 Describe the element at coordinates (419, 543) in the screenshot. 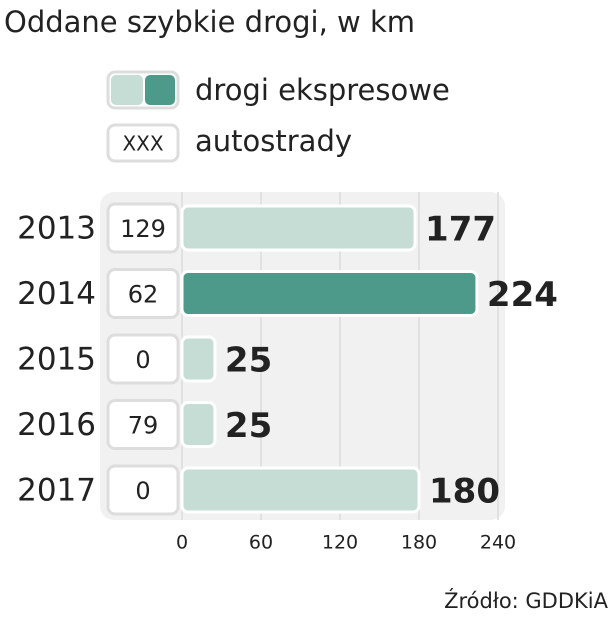

I see `x-tick-label: 180` at that location.